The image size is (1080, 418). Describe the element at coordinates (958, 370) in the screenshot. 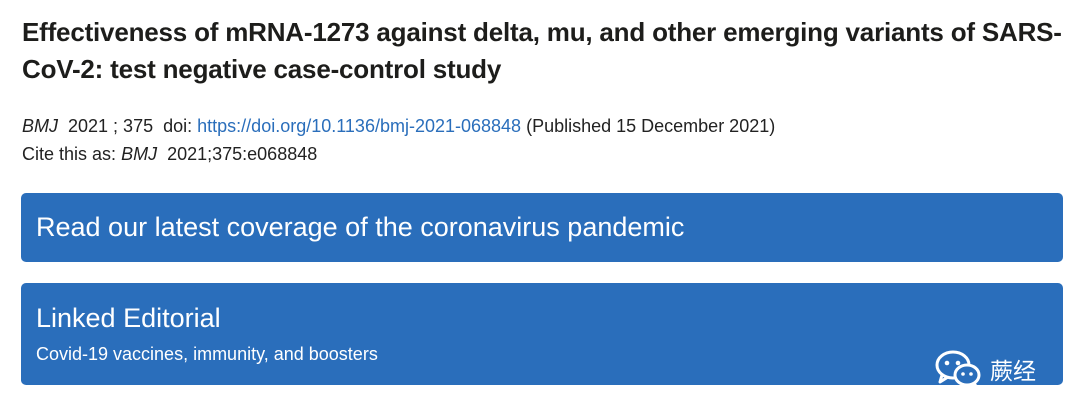

I see `wechat-icon` at that location.